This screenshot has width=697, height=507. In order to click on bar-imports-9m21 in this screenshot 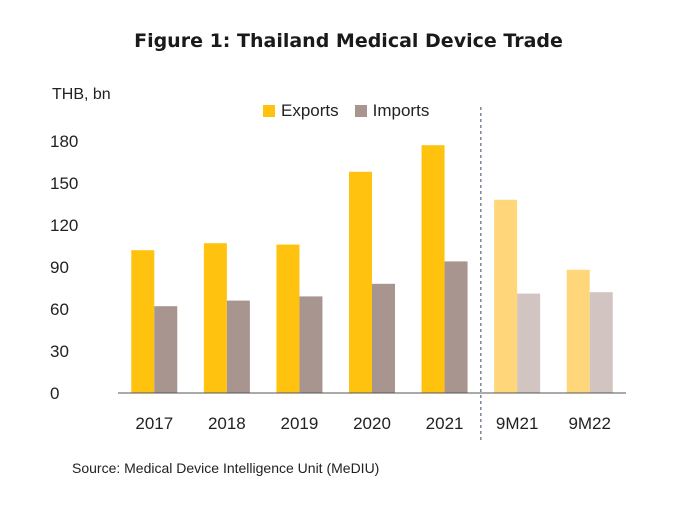, I will do `click(529, 343)`.